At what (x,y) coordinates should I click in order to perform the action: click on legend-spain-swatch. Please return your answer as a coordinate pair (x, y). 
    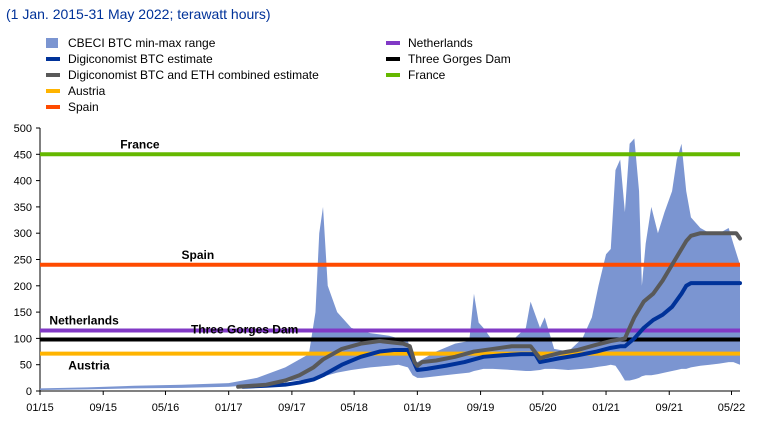
    Looking at the image, I should click on (53, 106).